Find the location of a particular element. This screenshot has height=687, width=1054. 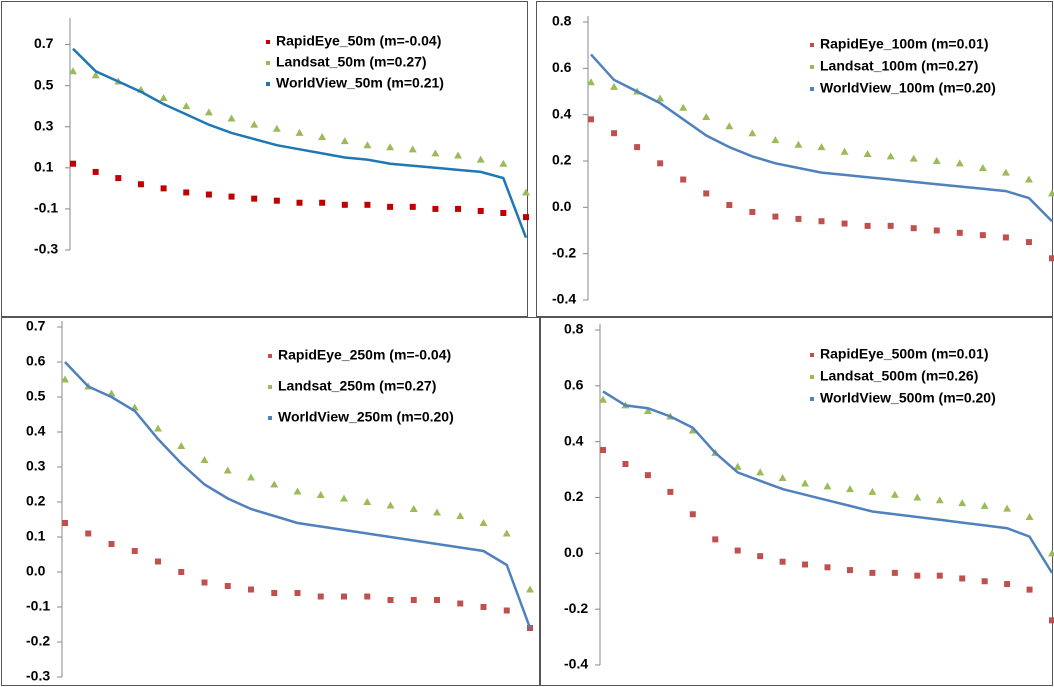

legend-label: RapidEye_250m (m=-0.04) is located at coordinates (364, 355).